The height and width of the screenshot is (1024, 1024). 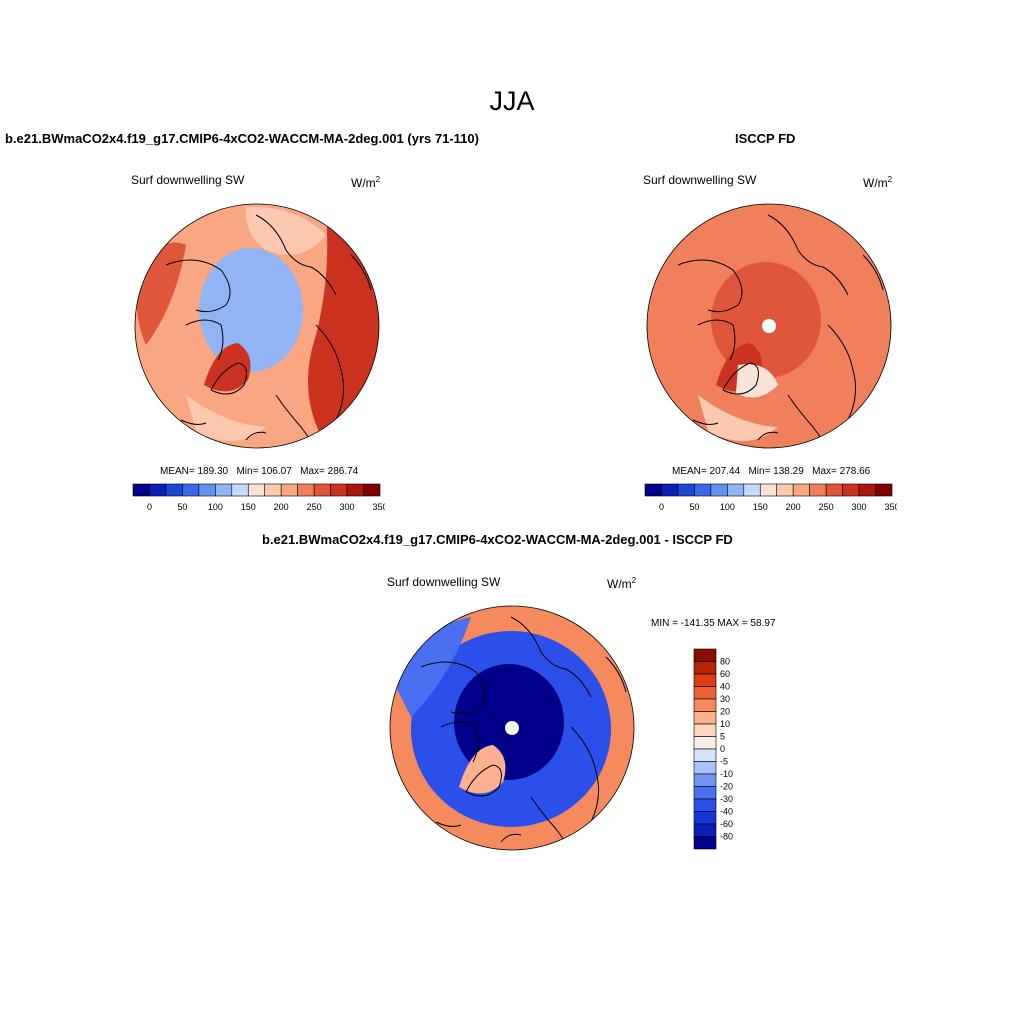 I want to click on panel-3-minmax: MIN = -141.35 MAX = 58.97, so click(x=713, y=623).